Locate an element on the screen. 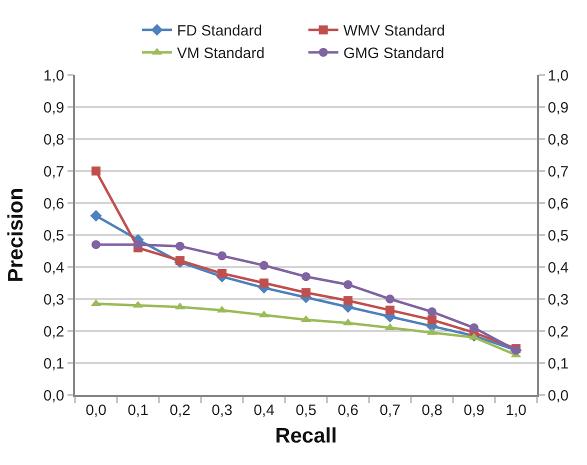  x-tick-label: 0,5 is located at coordinates (306, 410).